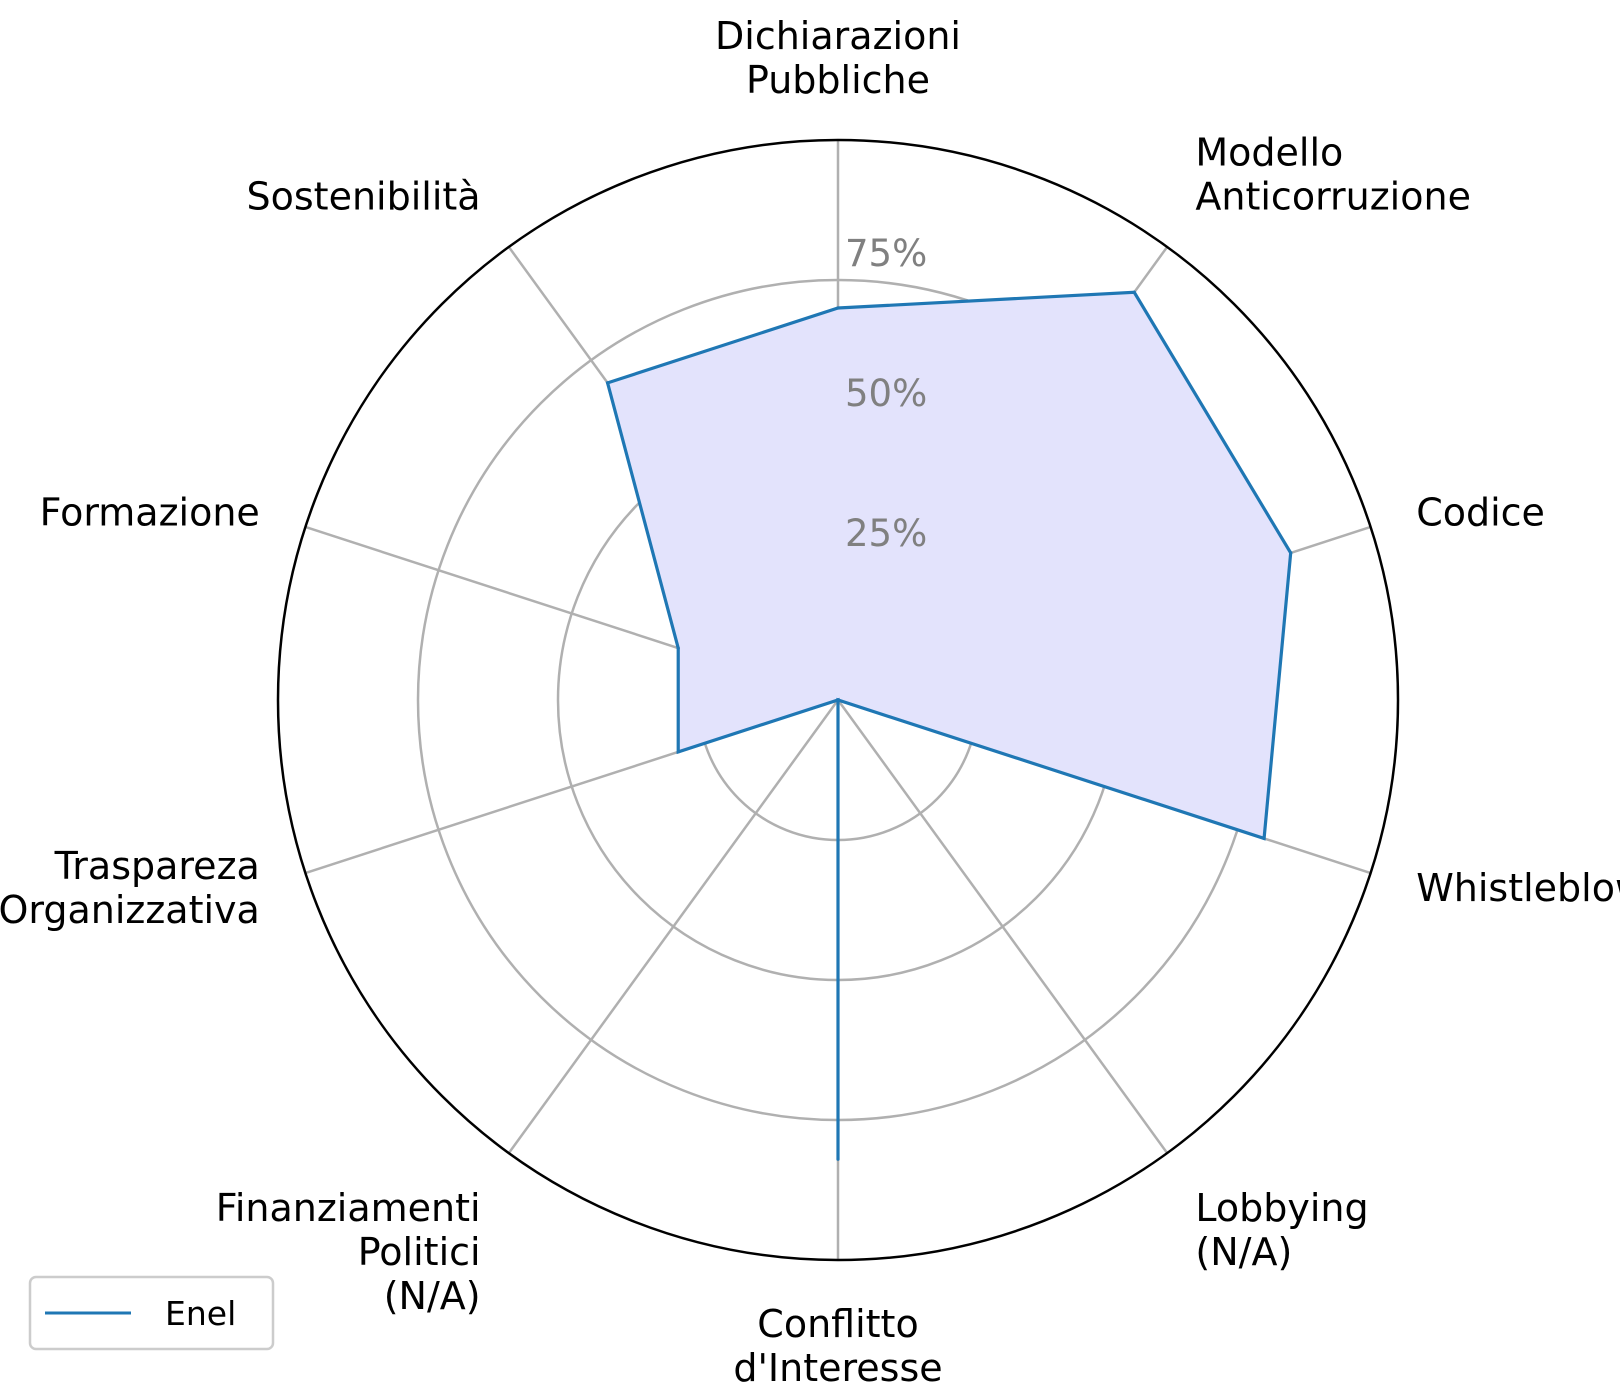 This screenshot has width=1620, height=1387. Describe the element at coordinates (837, 1364) in the screenshot. I see `category-label-line-5-1: d'Interesse` at that location.